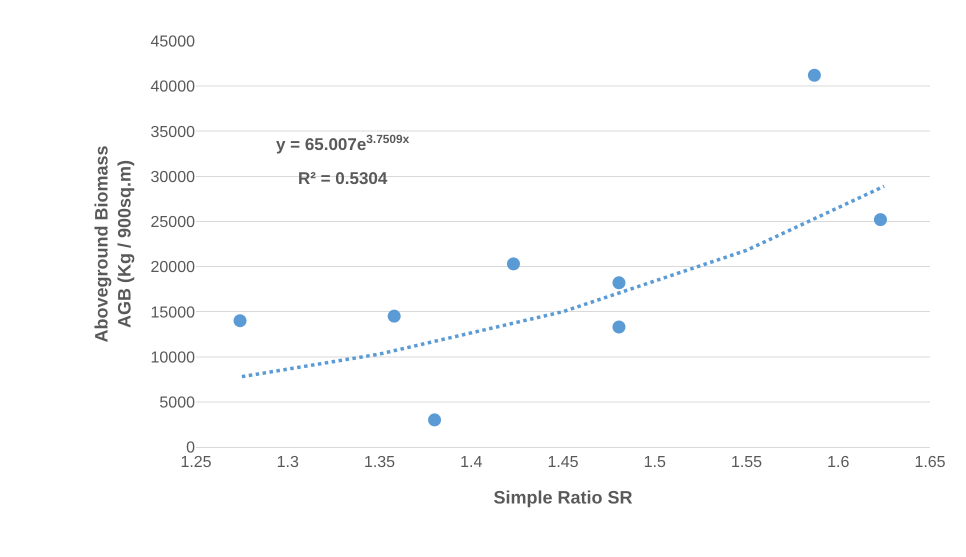 This screenshot has width=966, height=557. I want to click on x-tick-label: 1.3, so click(287, 463).